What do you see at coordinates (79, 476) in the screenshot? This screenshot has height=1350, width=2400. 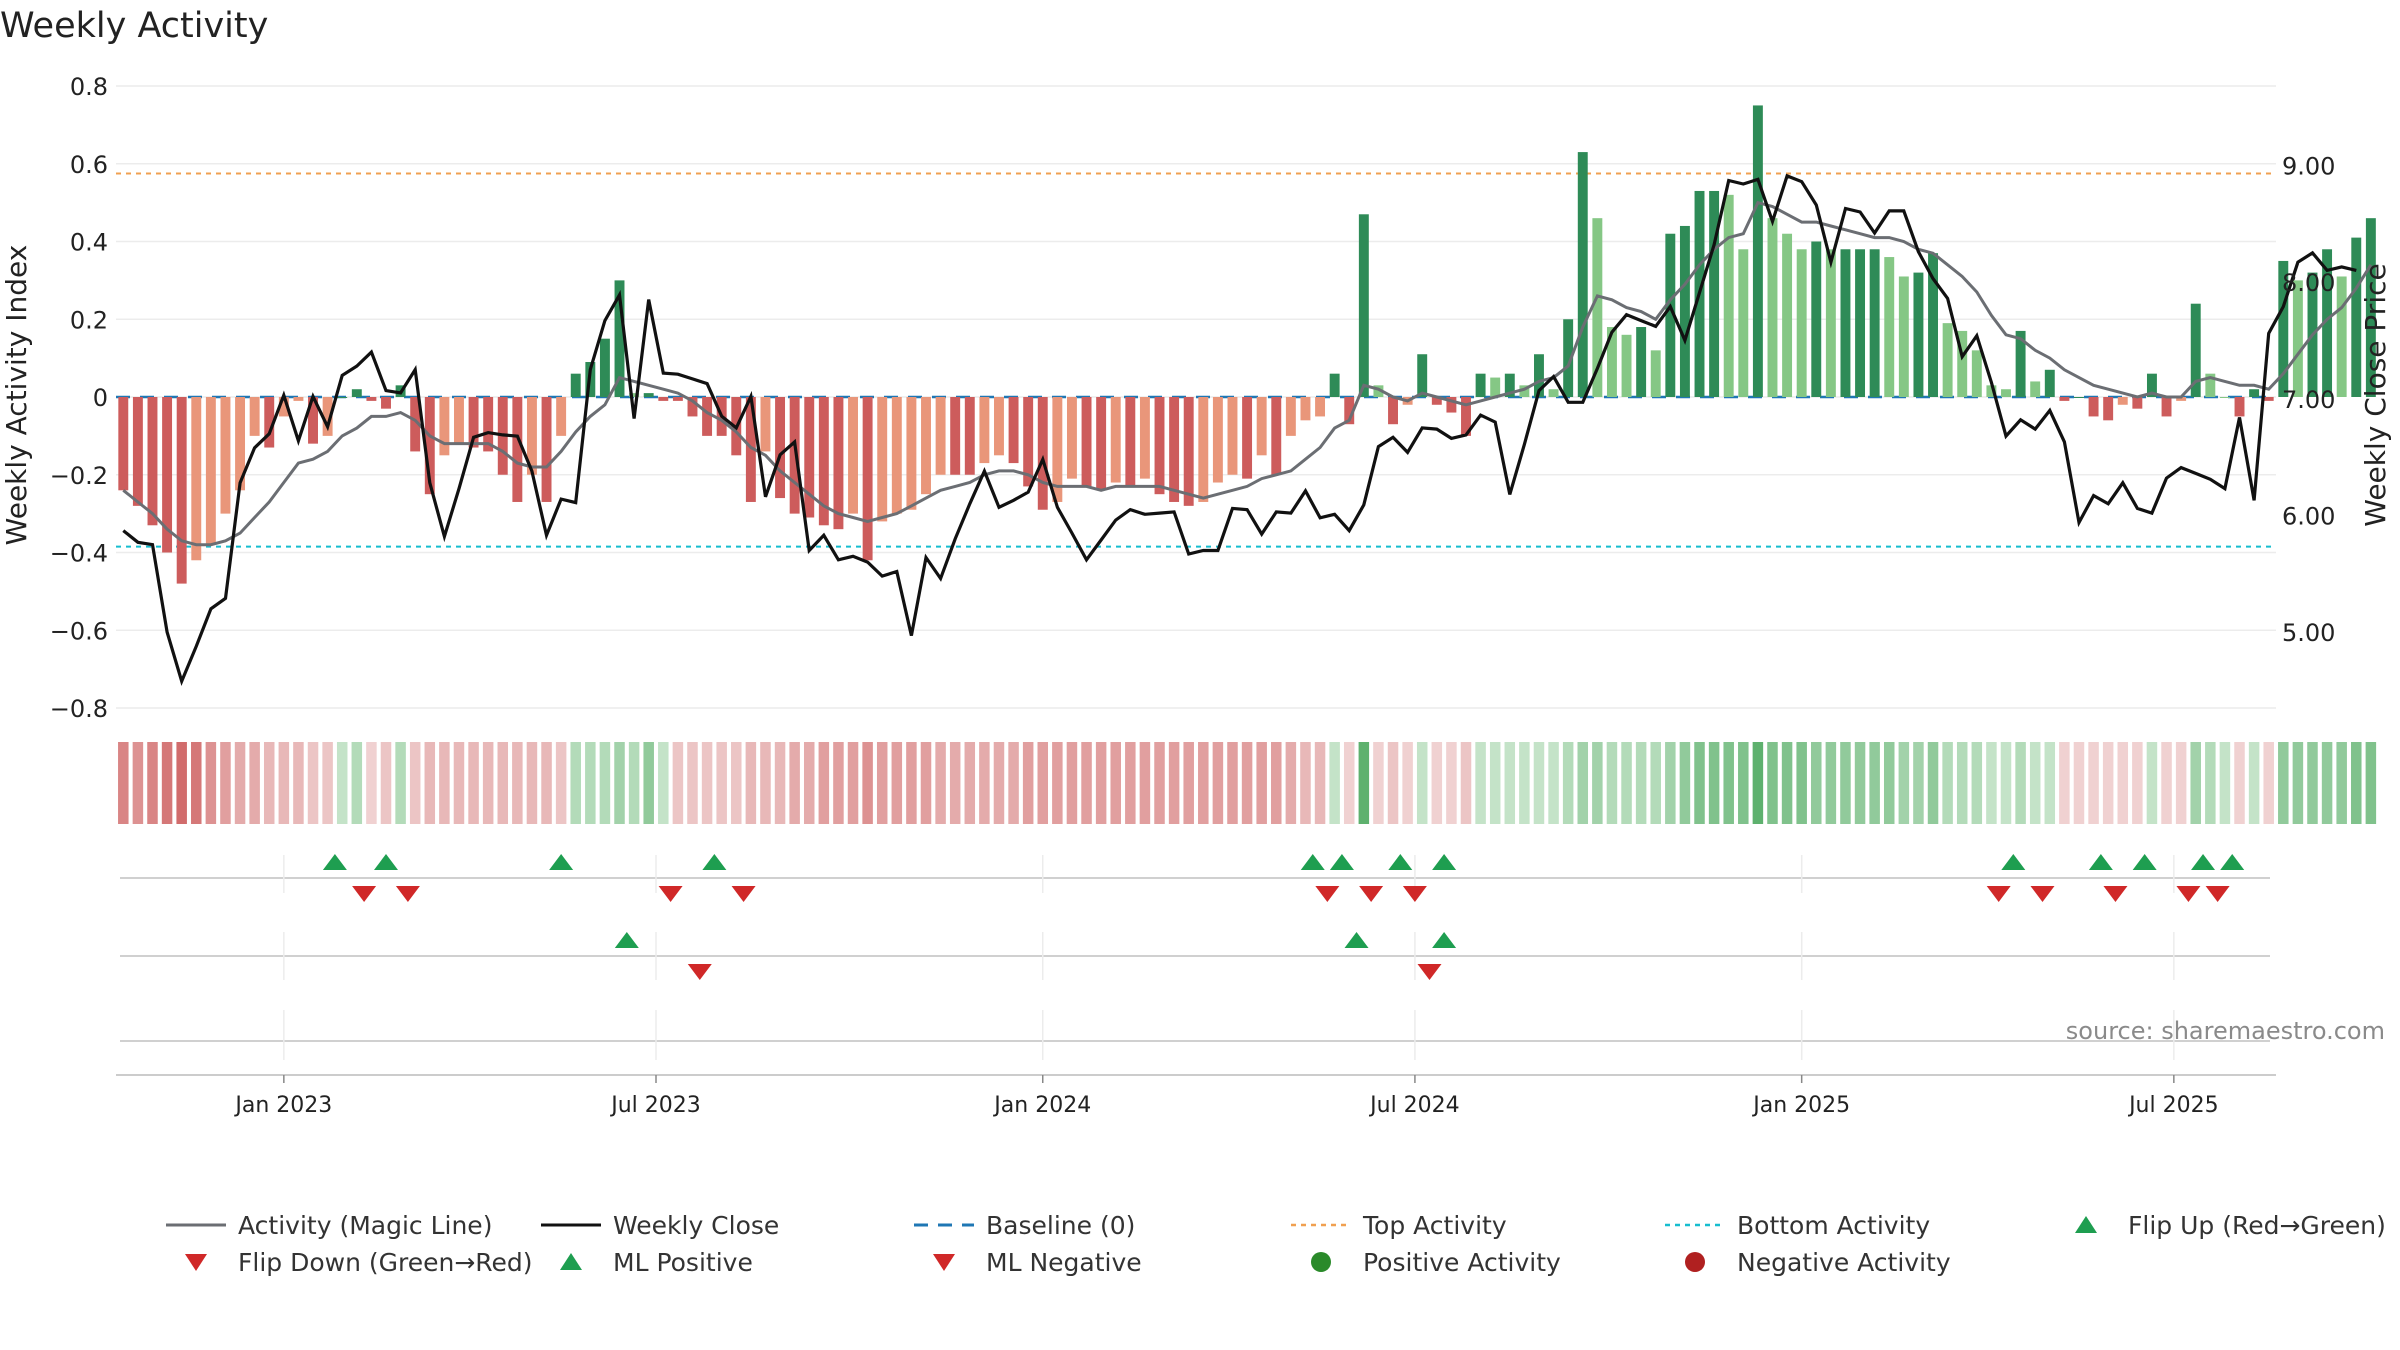 I see `y-tick-label: −0.2` at bounding box center [79, 476].